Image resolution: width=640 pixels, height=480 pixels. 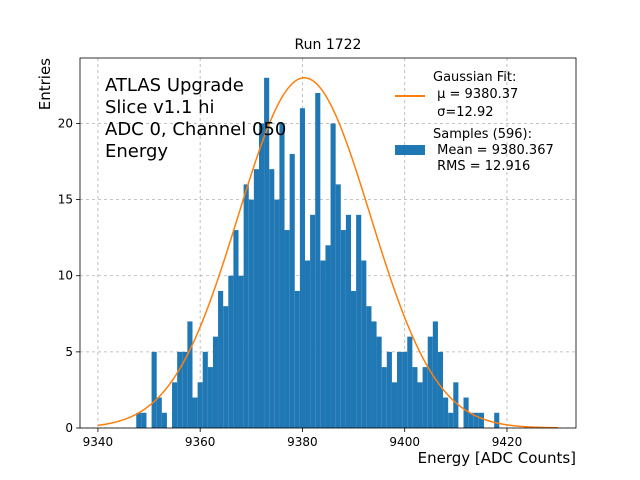 What do you see at coordinates (497, 458) in the screenshot?
I see `x-axis-label: Energy [ADC Counts]` at bounding box center [497, 458].